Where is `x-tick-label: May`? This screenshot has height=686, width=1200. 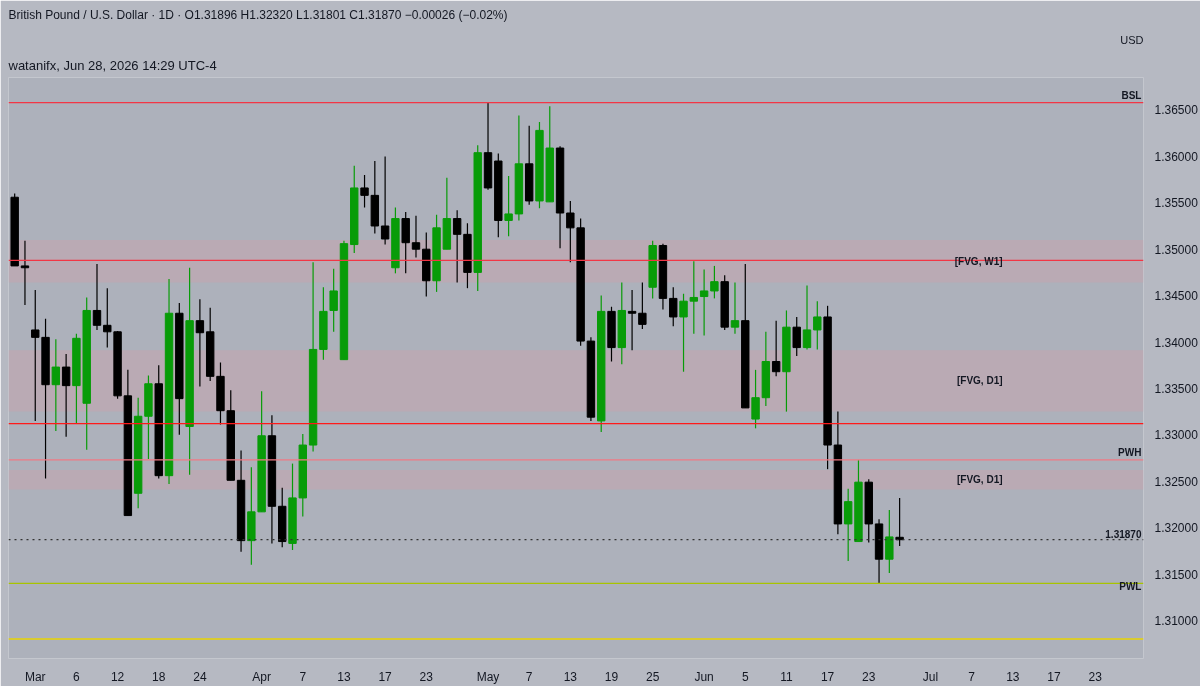 x-tick-label: May is located at coordinates (488, 676).